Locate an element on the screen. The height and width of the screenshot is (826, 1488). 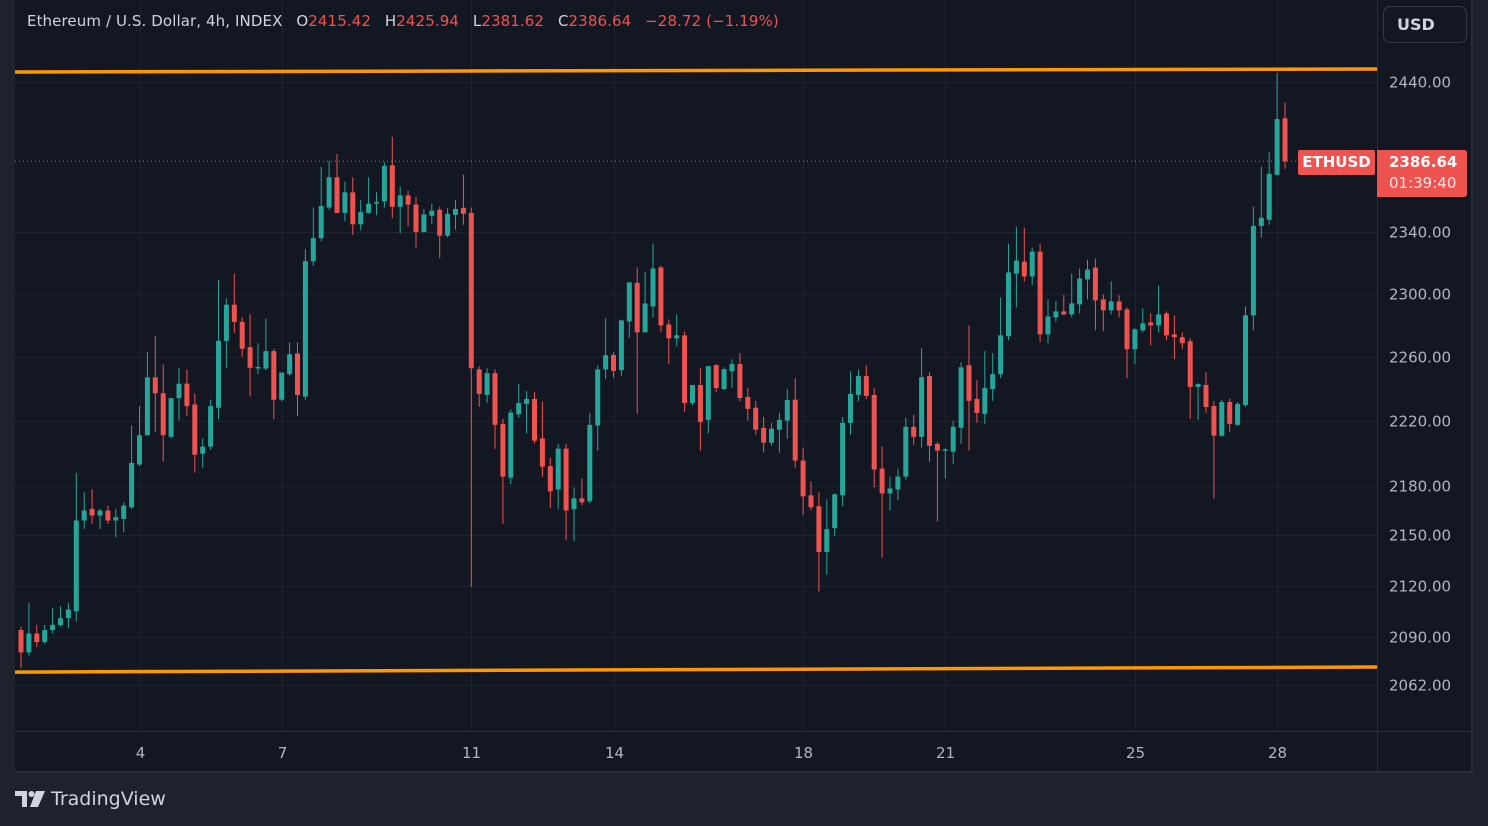
time-tick-label: 18 is located at coordinates (803, 753).